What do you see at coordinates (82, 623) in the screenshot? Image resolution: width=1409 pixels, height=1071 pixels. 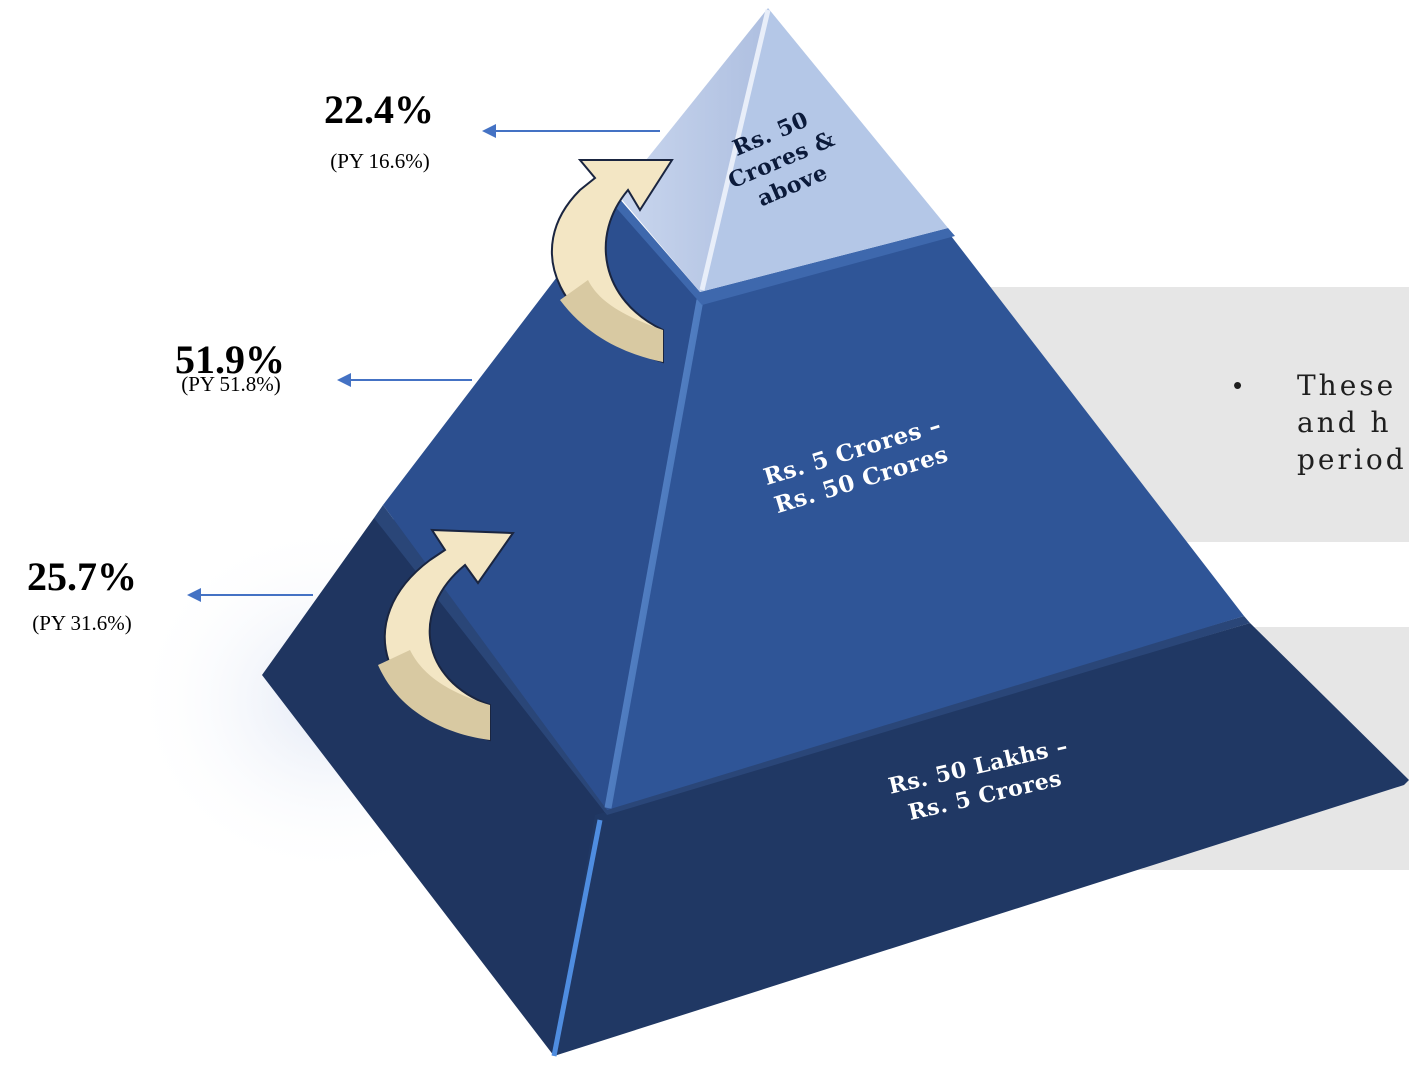 I see `tier-bottom-prior-year: (PY 31.6%)` at bounding box center [82, 623].